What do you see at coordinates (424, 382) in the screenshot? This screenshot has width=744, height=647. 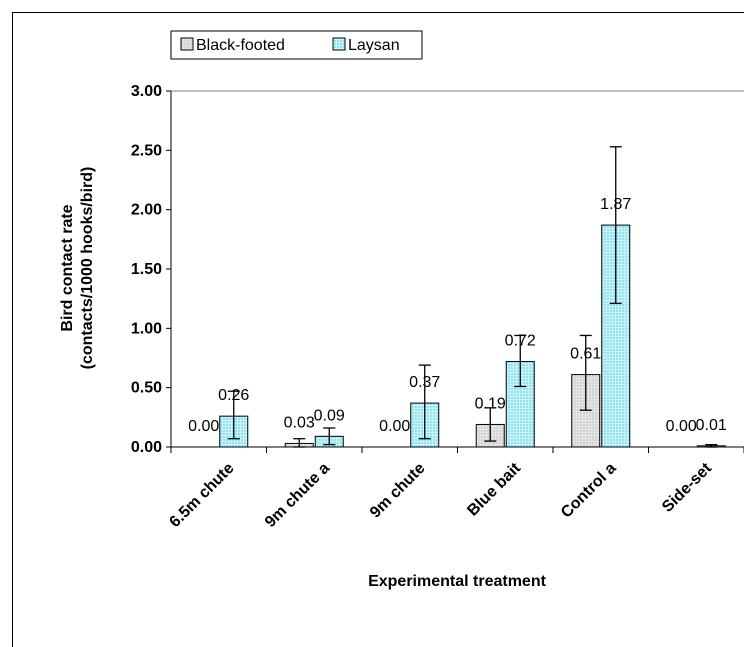 I see `data-label: 0.37` at bounding box center [424, 382].